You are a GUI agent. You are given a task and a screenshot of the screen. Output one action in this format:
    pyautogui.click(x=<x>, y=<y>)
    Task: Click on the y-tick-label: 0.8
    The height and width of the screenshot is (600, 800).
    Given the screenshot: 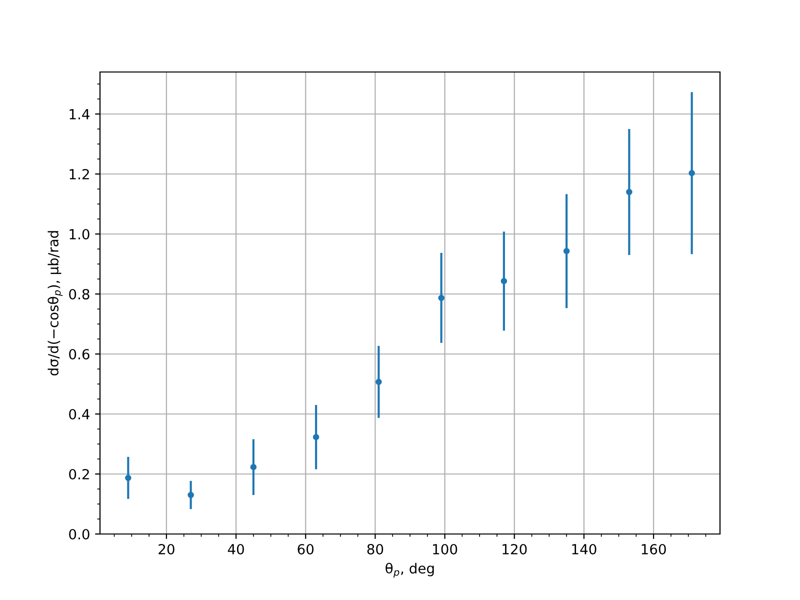 What is the action you would take?
    pyautogui.click(x=79, y=294)
    